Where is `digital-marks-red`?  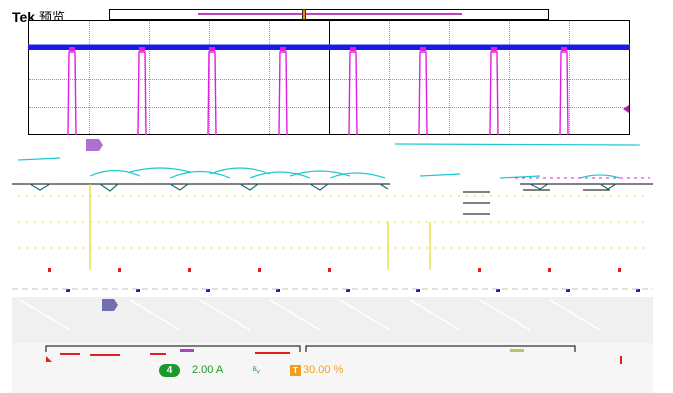 digital-marks-red is located at coordinates (334, 270).